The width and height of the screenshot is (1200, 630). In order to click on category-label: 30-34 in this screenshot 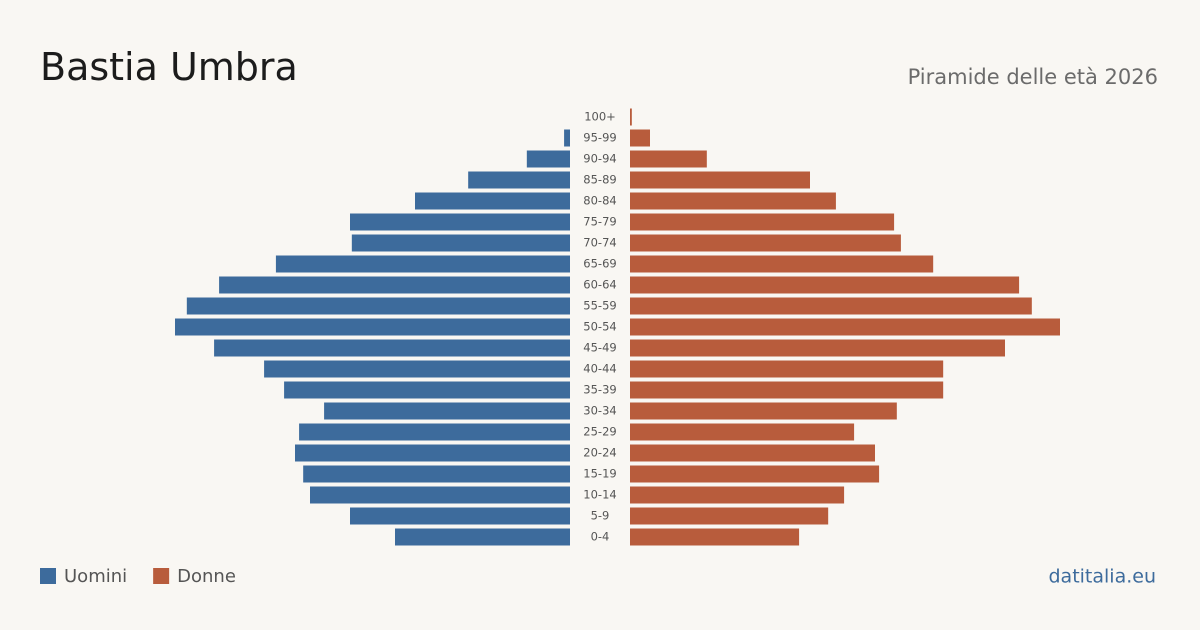, I will do `click(599, 411)`.